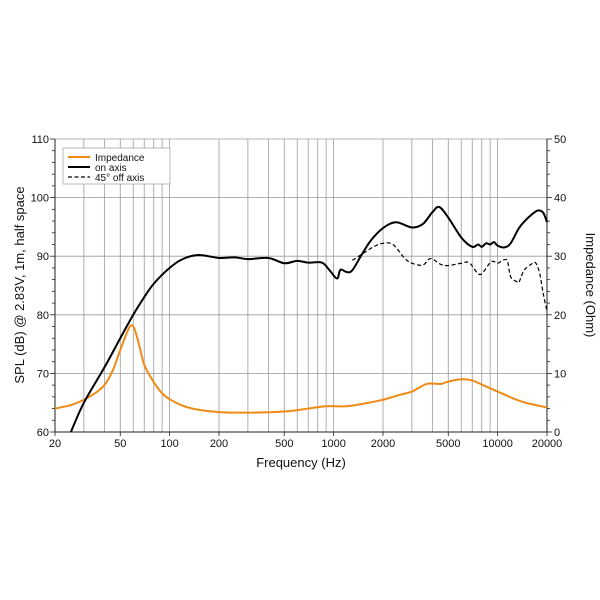 Image resolution: width=600 pixels, height=600 pixels. Describe the element at coordinates (560, 199) in the screenshot. I see `y2-tick-label: 40` at that location.